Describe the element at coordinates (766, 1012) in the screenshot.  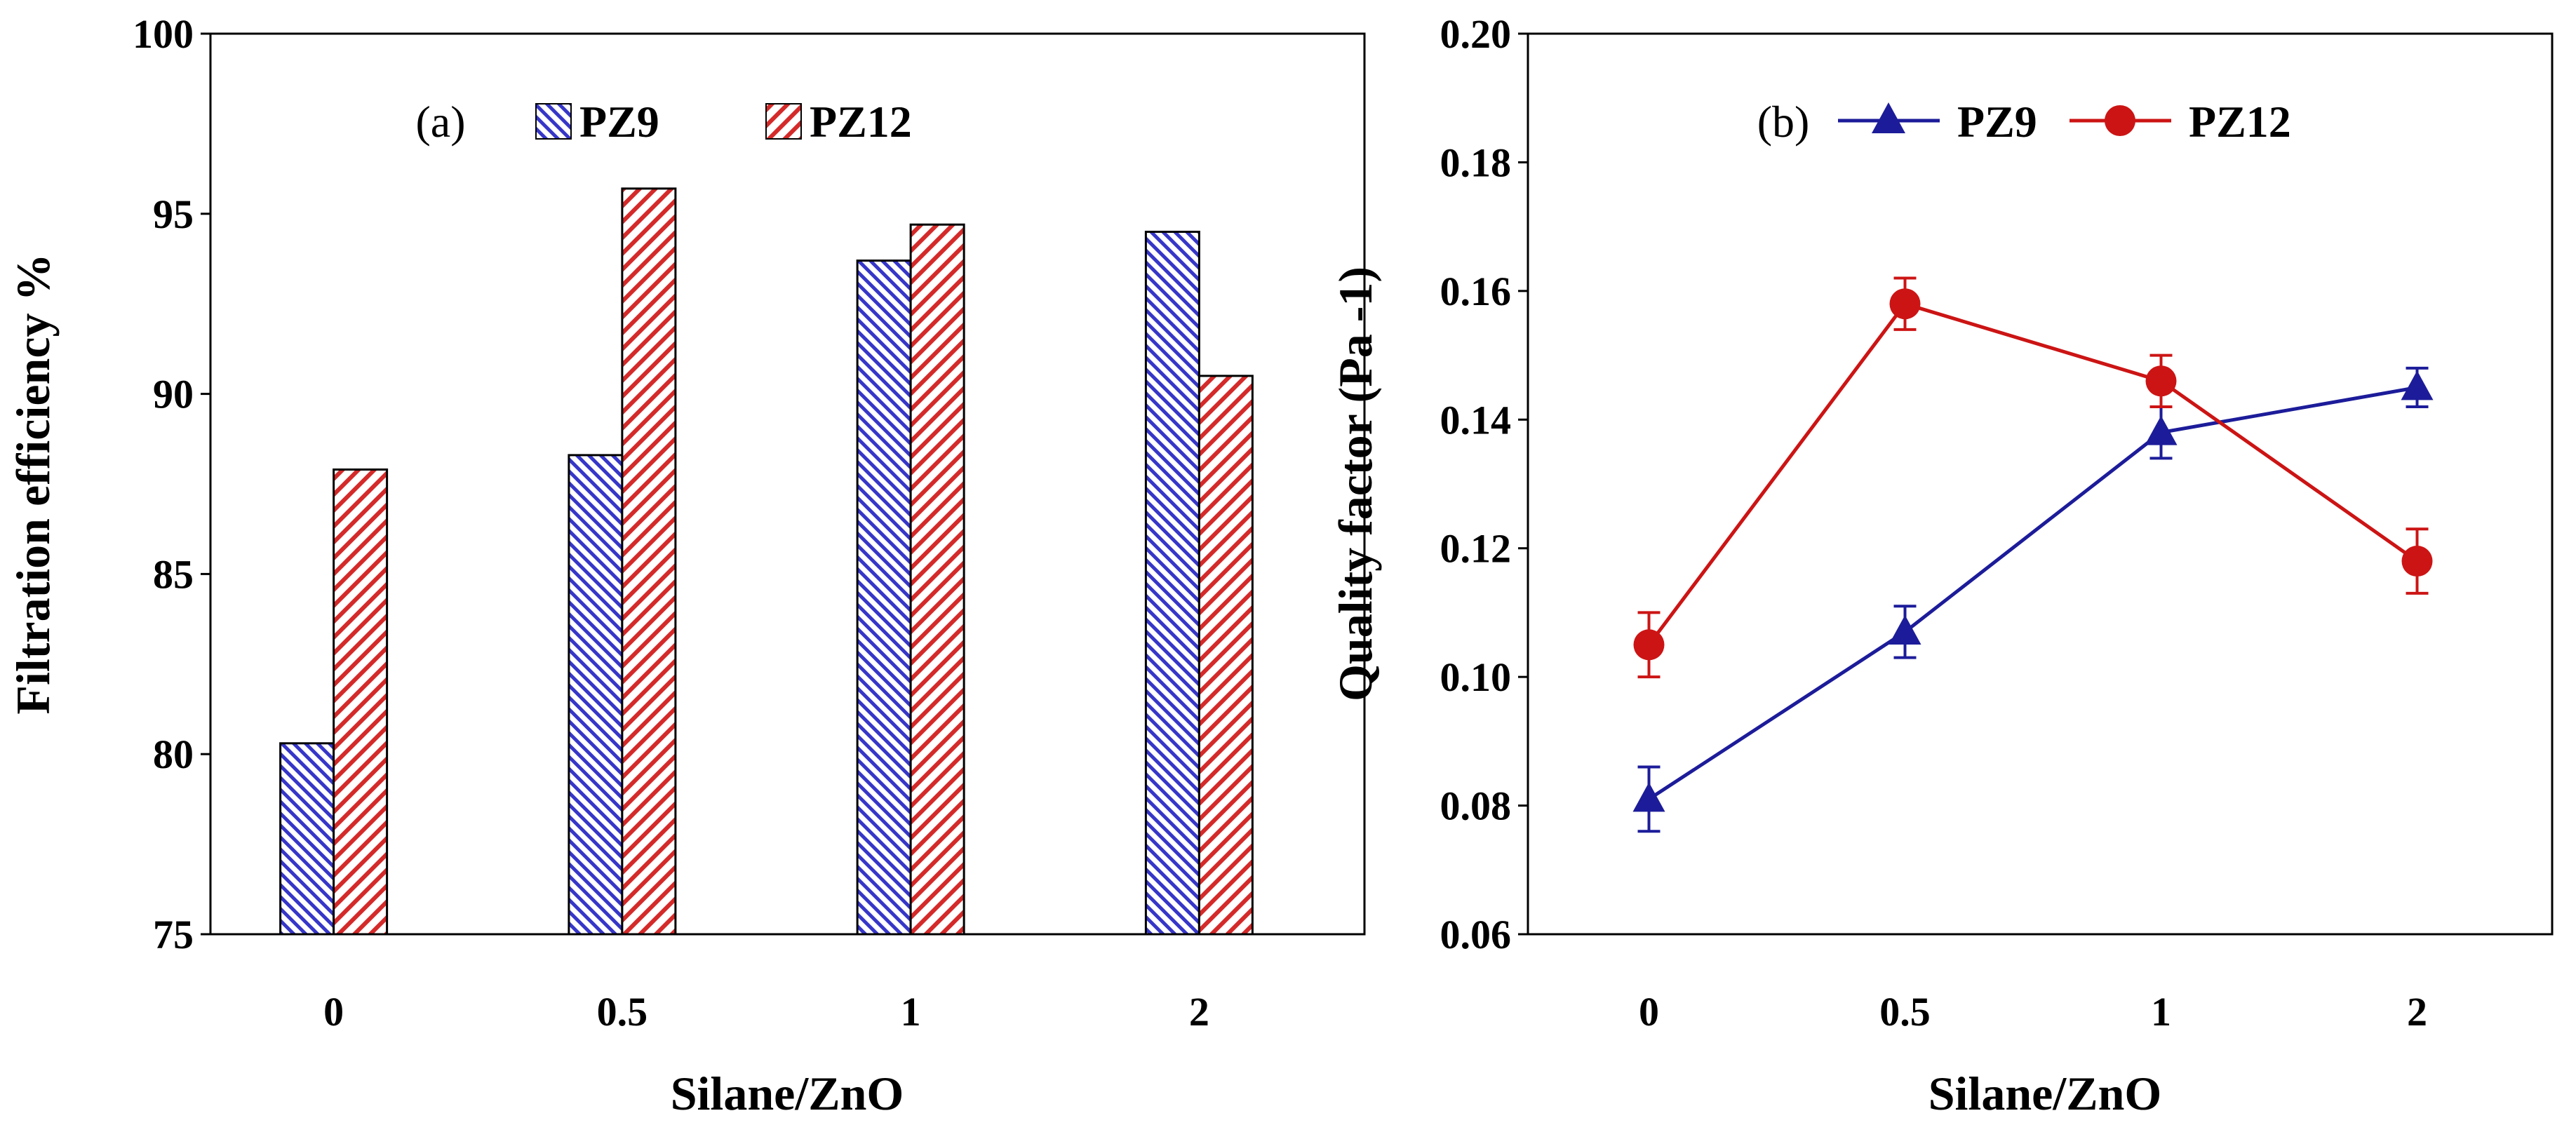
I see `panel-a-x-ticks: 0 0.5 1 2` at that location.